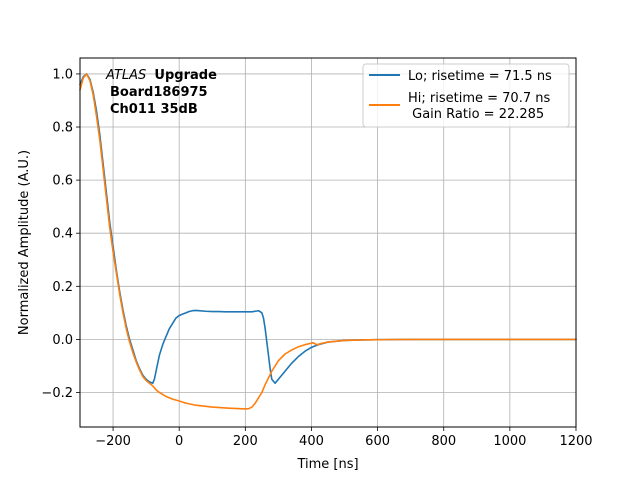 Image resolution: width=640 pixels, height=480 pixels. I want to click on upgrade-label: Upgrade, so click(185, 75).